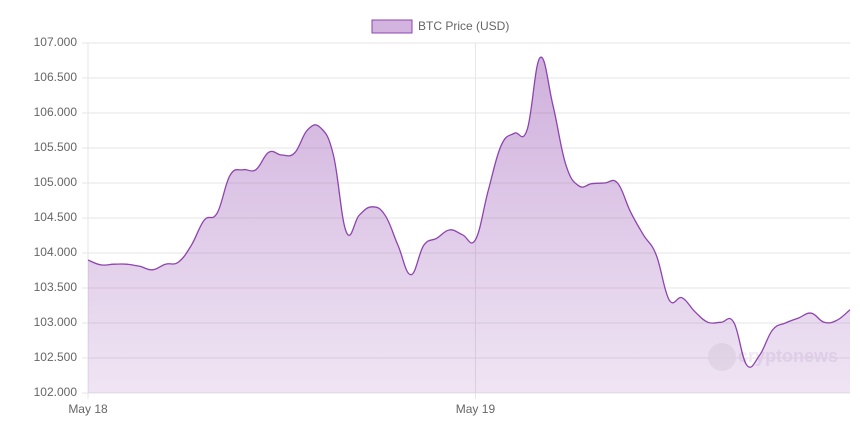  Describe the element at coordinates (476, 409) in the screenshot. I see `x-tick-label: May 19` at that location.